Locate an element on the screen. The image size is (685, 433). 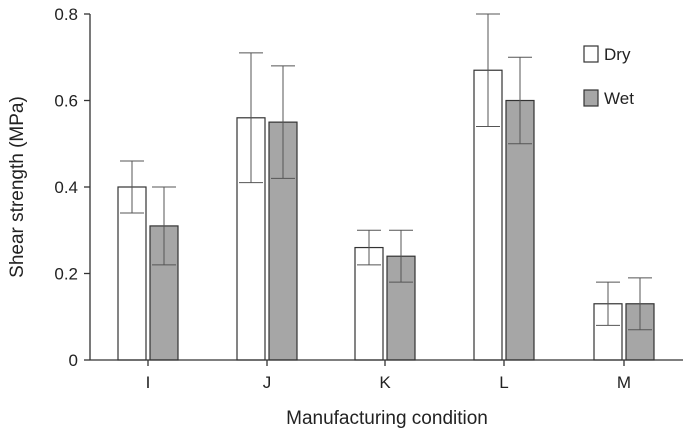
legend-swatch-wet is located at coordinates (591, 98).